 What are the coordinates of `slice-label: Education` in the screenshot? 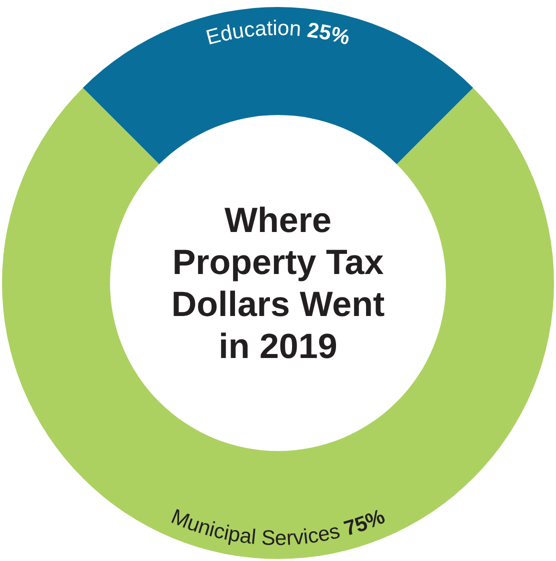 It's located at (253, 33).